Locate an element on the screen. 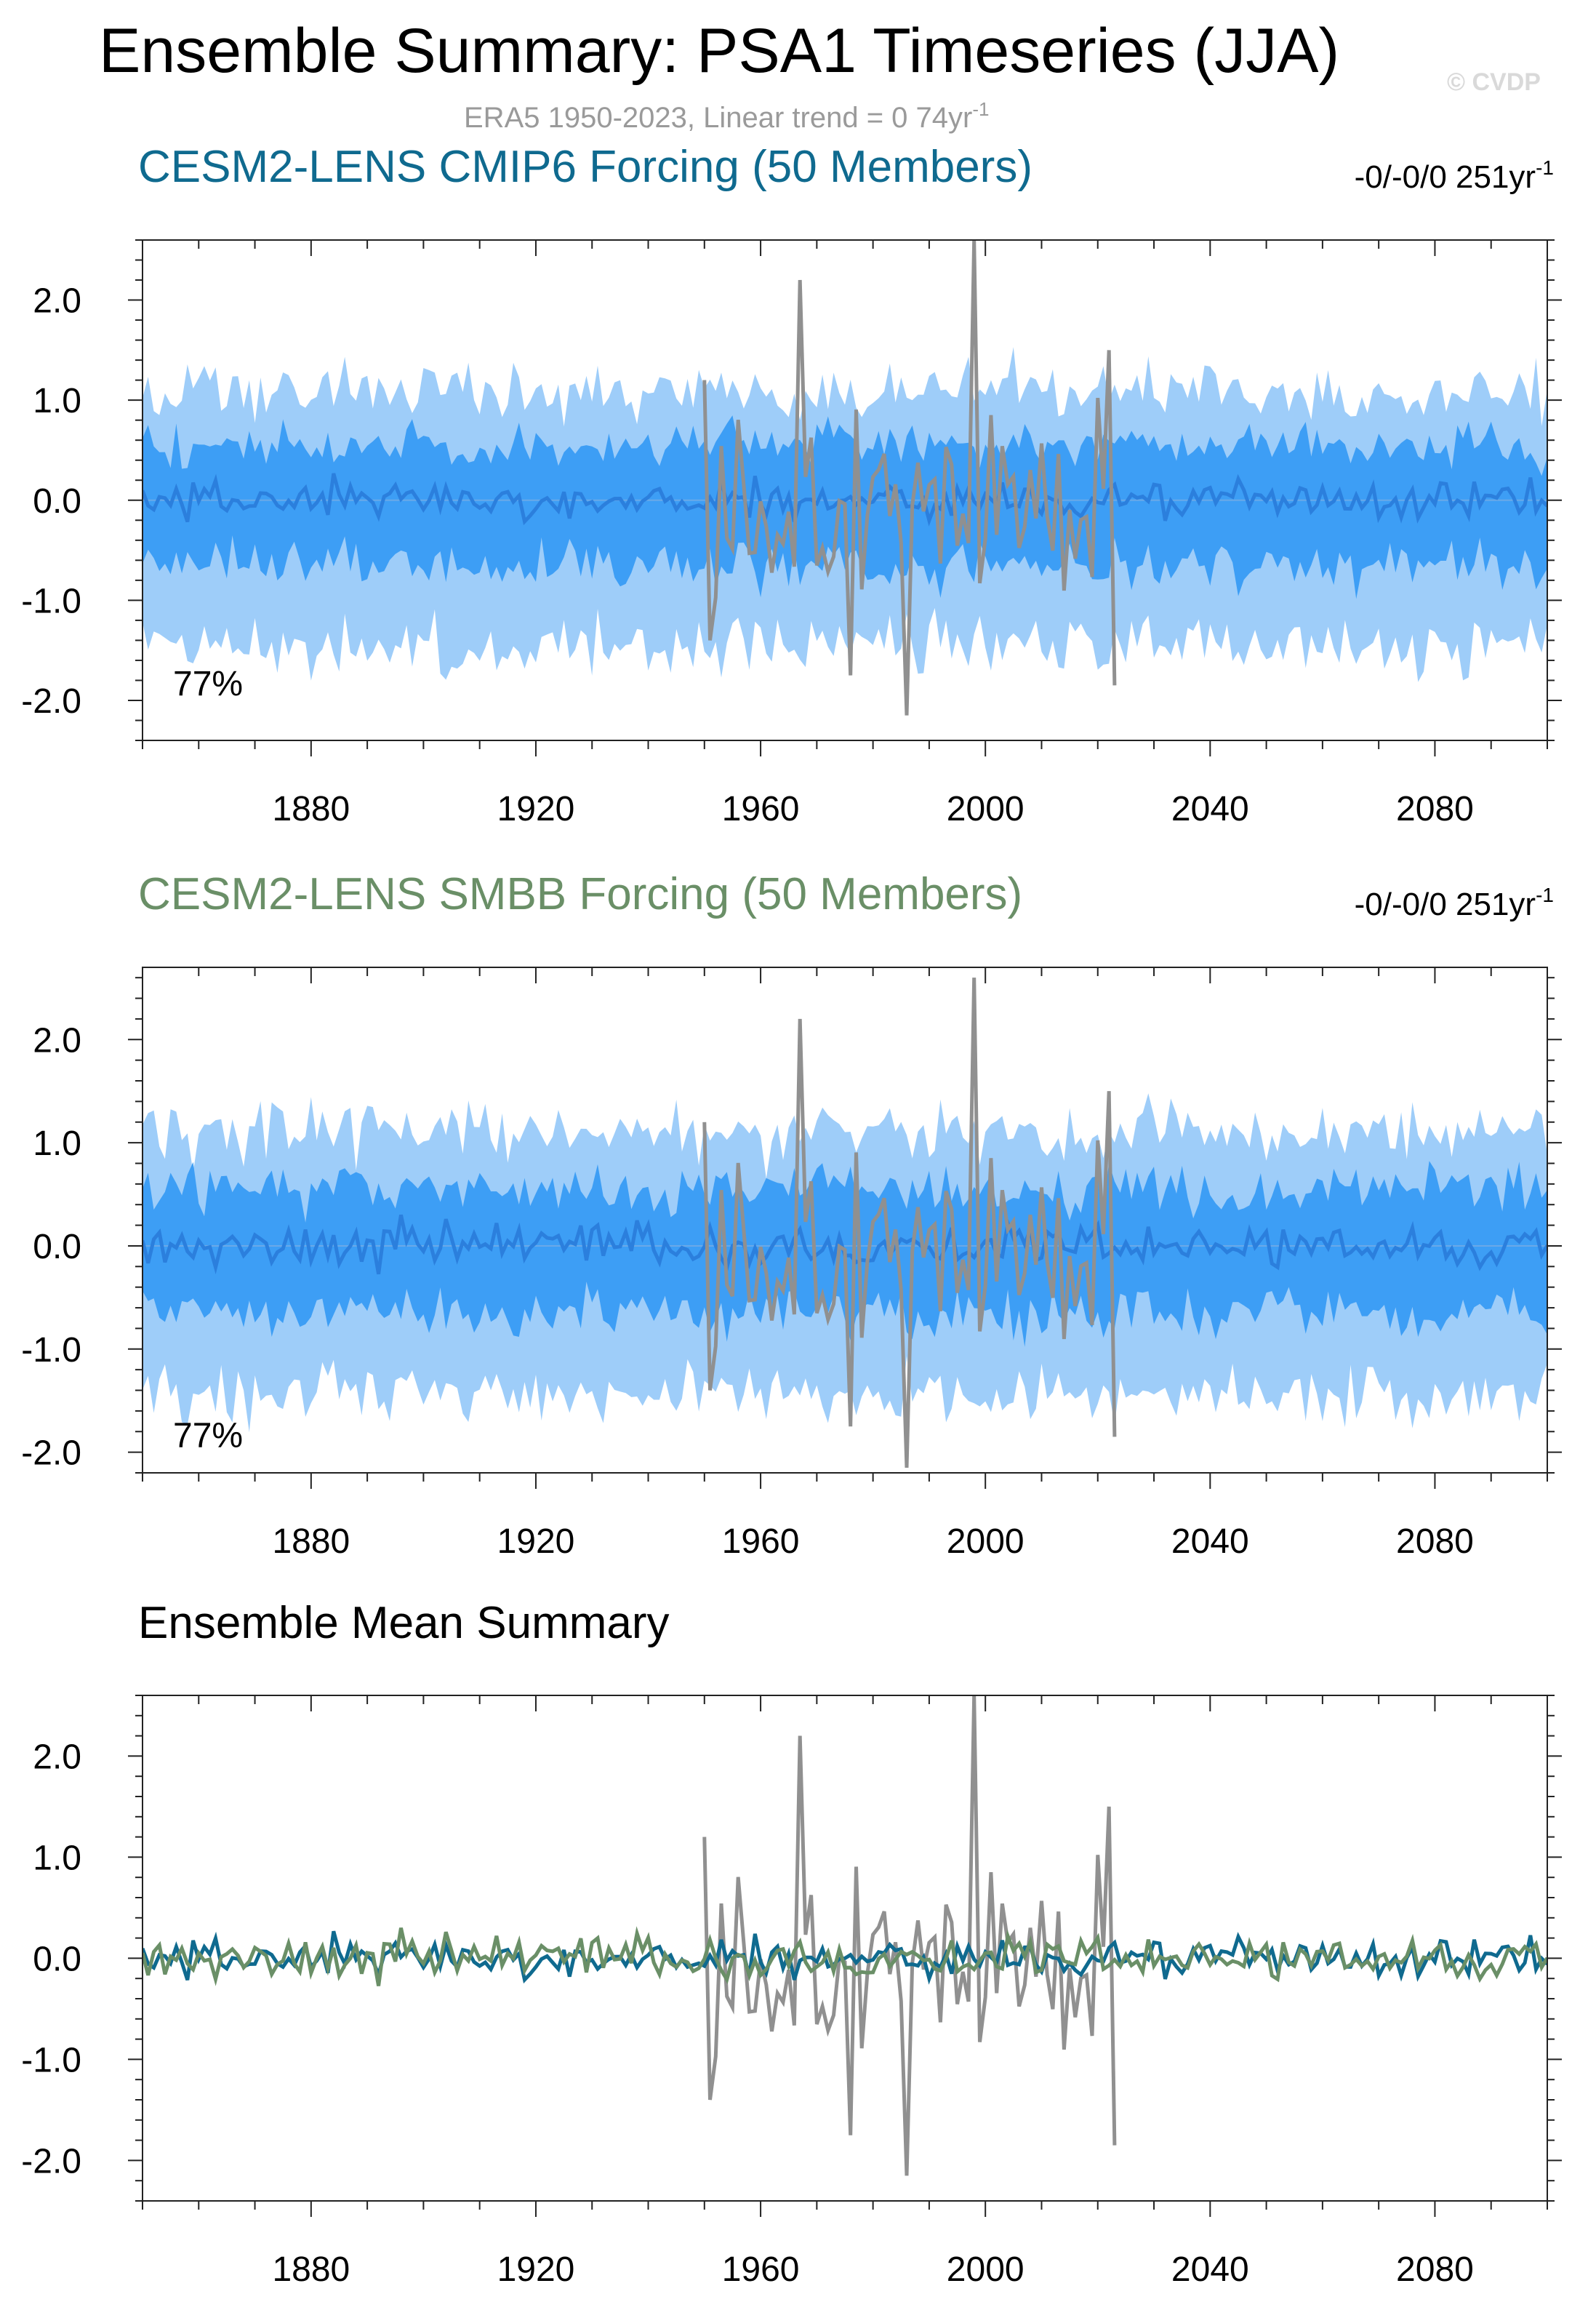 The width and height of the screenshot is (1596, 2318). panel-title: Ensemble Mean Summary is located at coordinates (404, 1623).